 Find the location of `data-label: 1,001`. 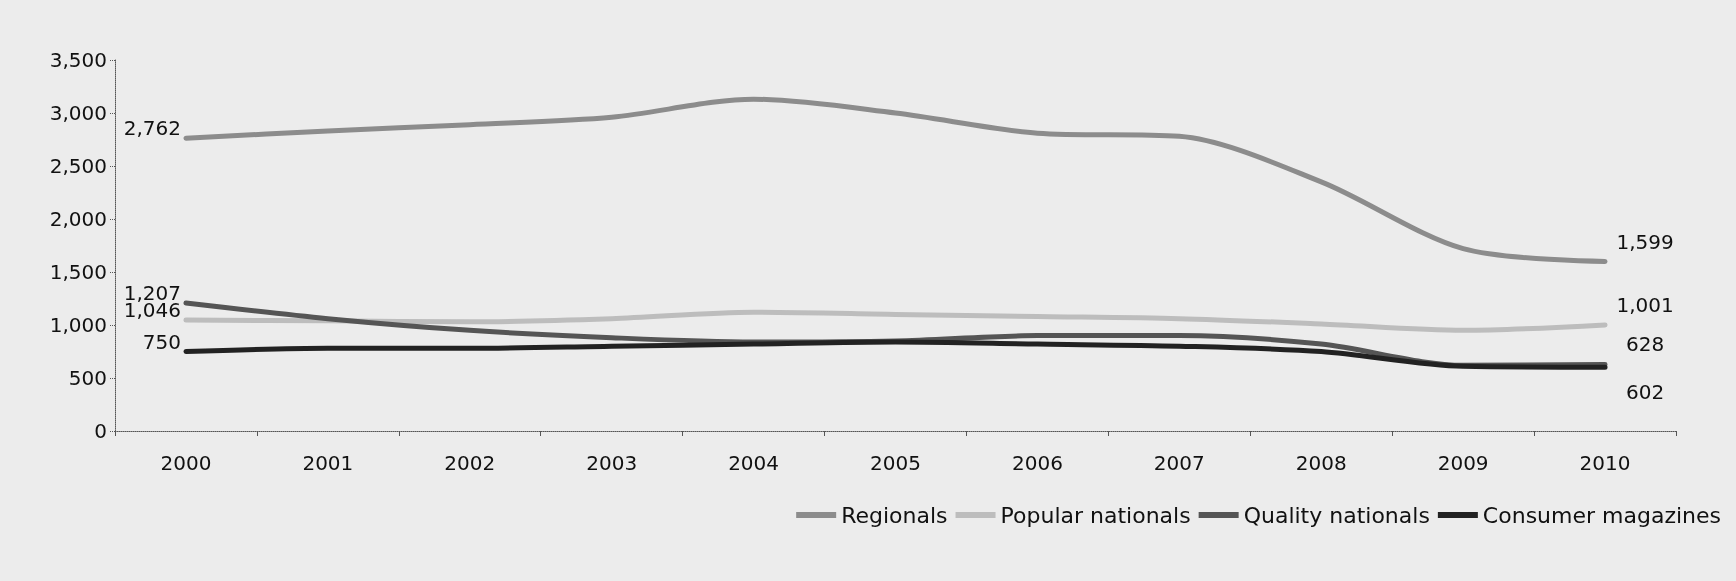

data-label: 1,001 is located at coordinates (1645, 304).